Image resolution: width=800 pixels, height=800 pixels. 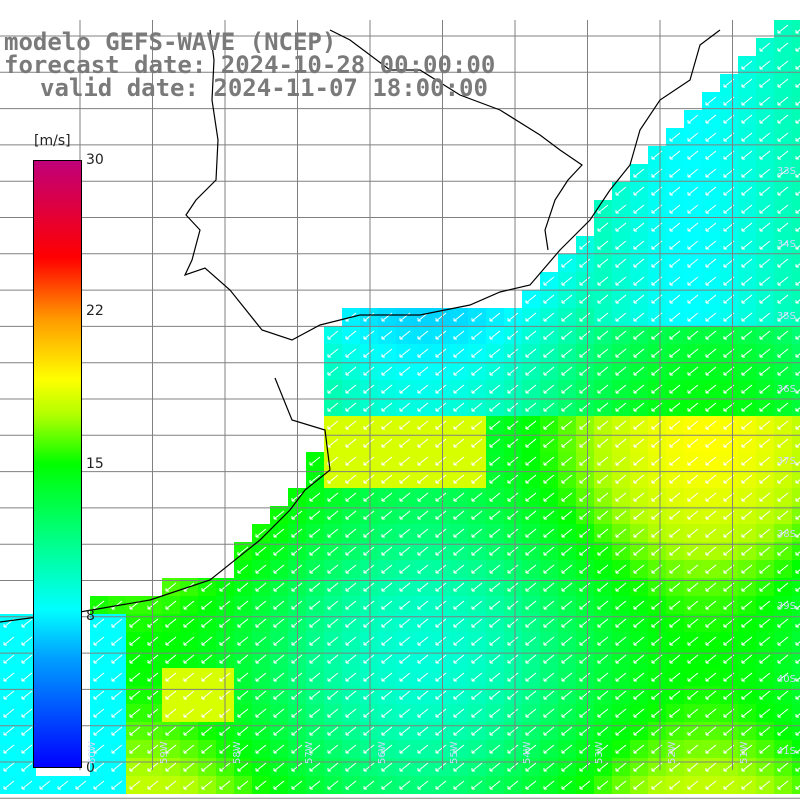 I want to click on uruguay-border, so click(x=456, y=140).